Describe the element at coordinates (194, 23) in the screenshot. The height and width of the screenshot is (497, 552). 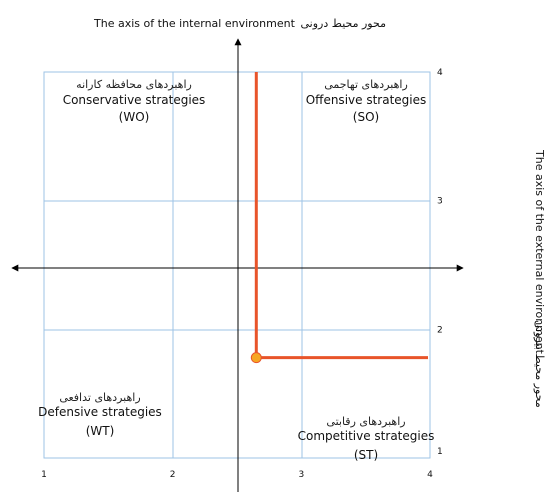
I see `diagram-title: The axis of the internal environment` at that location.